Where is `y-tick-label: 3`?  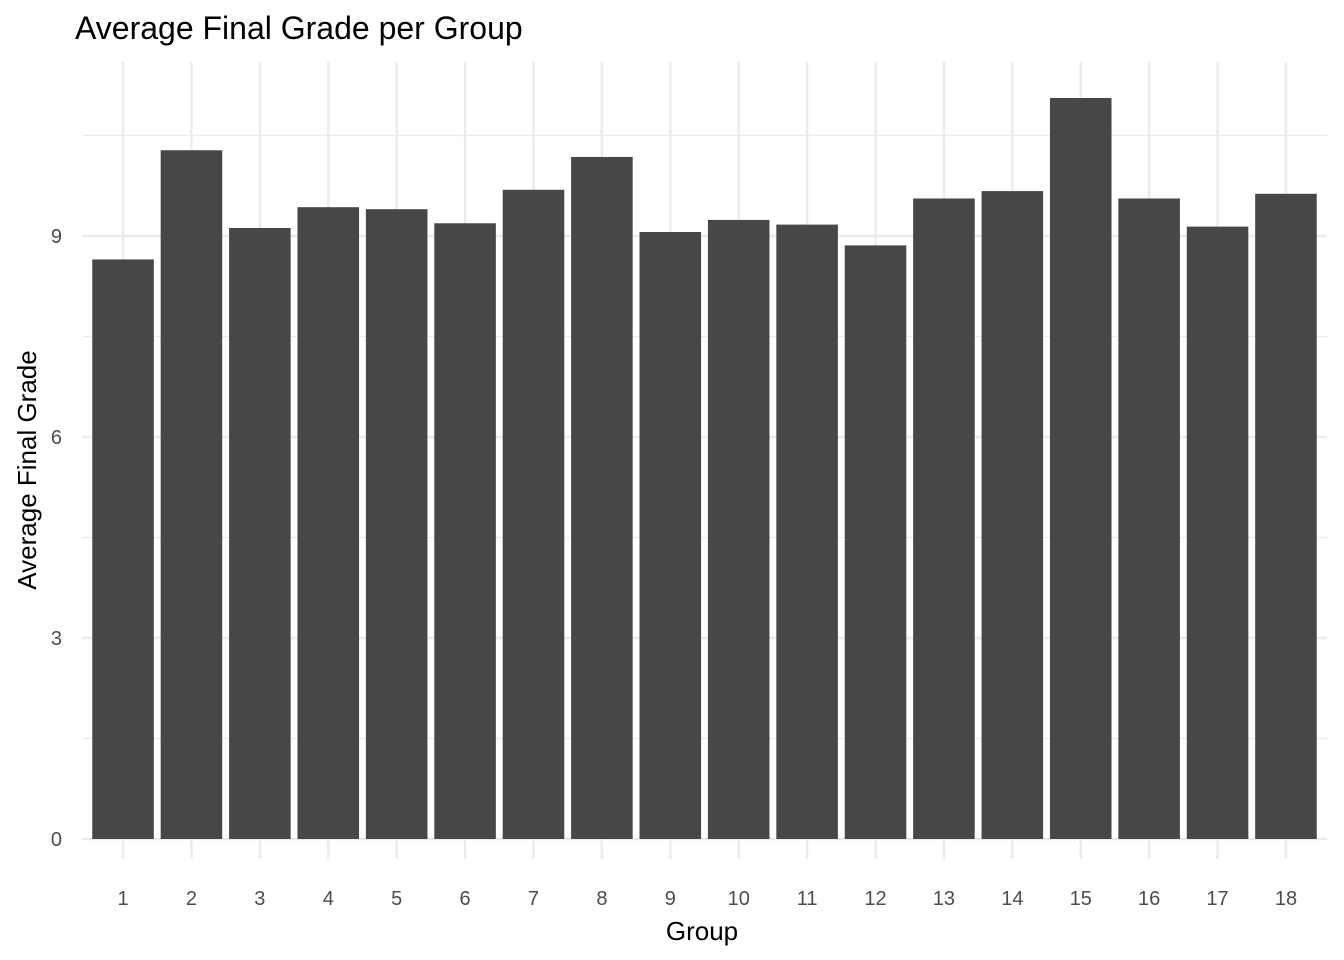 y-tick-label: 3 is located at coordinates (56, 639).